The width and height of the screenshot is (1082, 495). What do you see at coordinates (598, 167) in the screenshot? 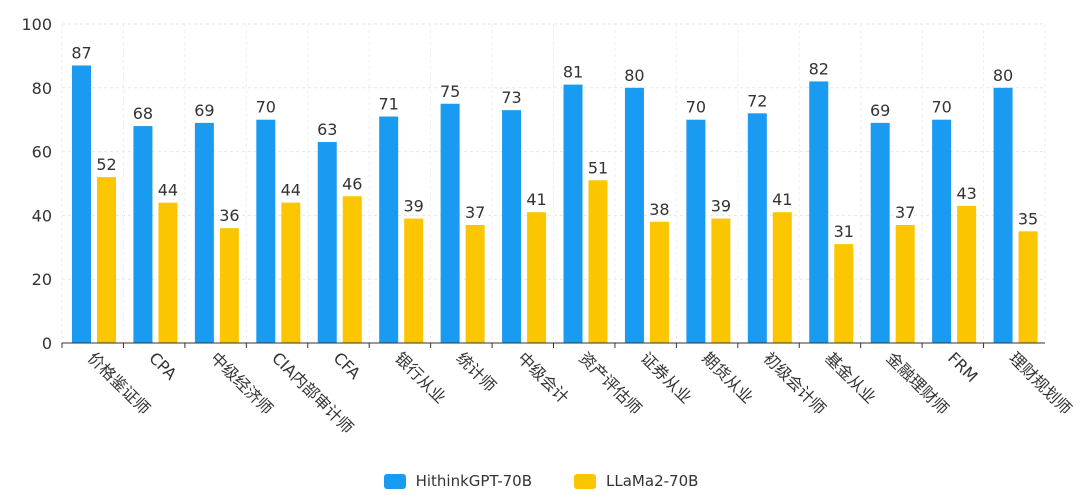
I see `data-label-llama2: 51` at bounding box center [598, 167].